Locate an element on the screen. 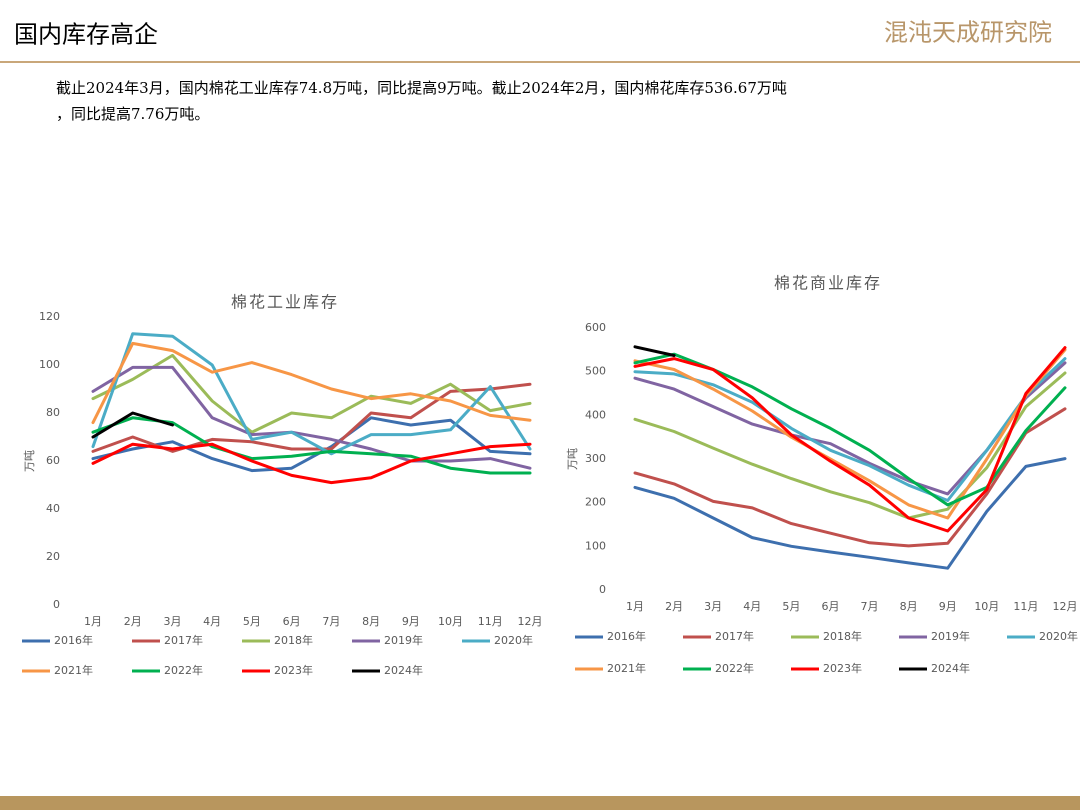  y-tick-label: 20 is located at coordinates (53, 556).